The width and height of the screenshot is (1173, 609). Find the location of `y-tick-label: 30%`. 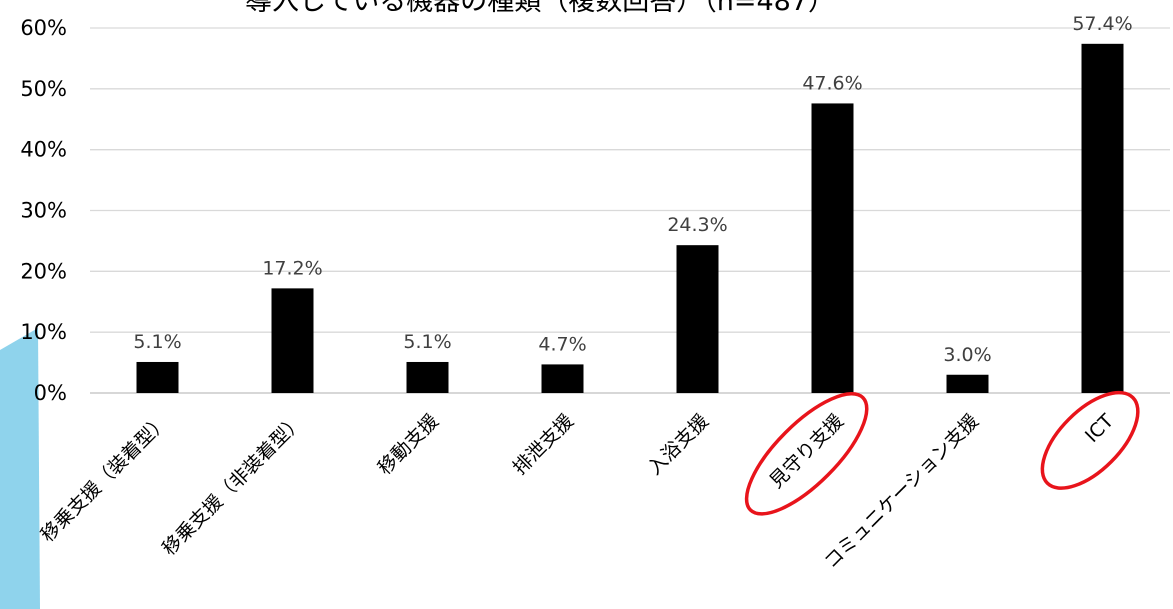

y-tick-label: 30% is located at coordinates (43, 211).